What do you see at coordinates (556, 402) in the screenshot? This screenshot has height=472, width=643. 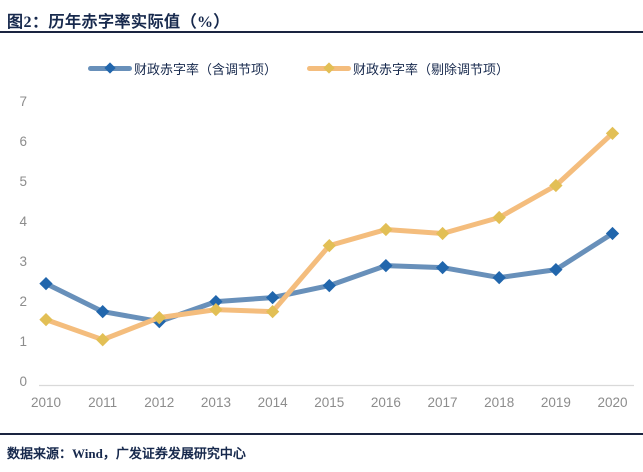 I see `x-tick-label: 2019` at bounding box center [556, 402].